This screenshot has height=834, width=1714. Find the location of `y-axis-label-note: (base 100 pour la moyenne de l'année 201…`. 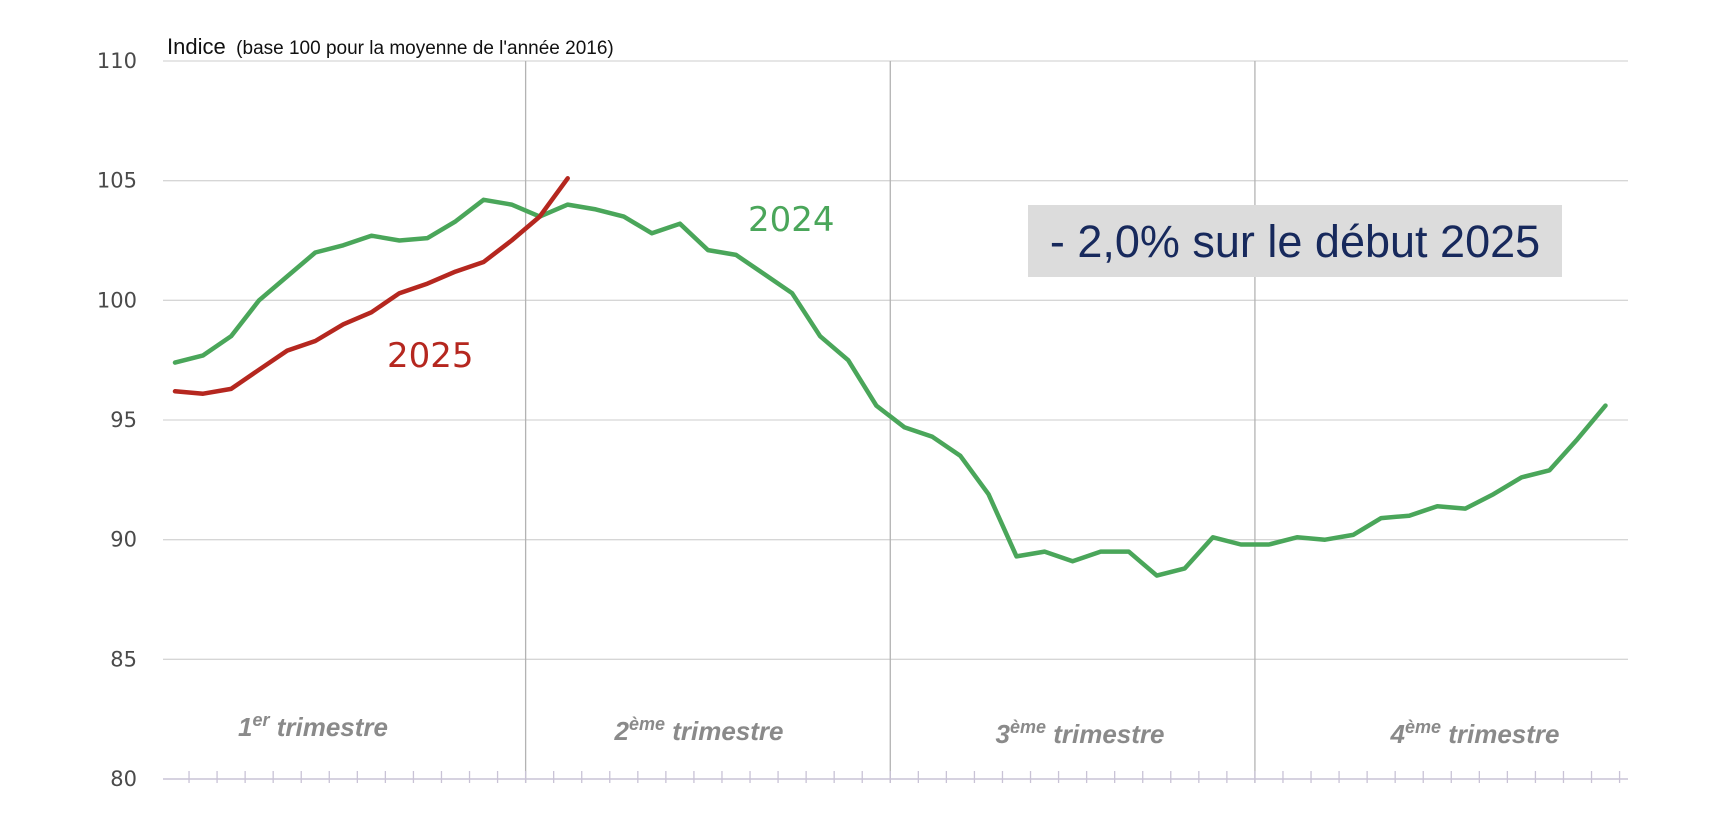

y-axis-label-note: (base 100 pour la moyenne de l'année 201… is located at coordinates (425, 48).